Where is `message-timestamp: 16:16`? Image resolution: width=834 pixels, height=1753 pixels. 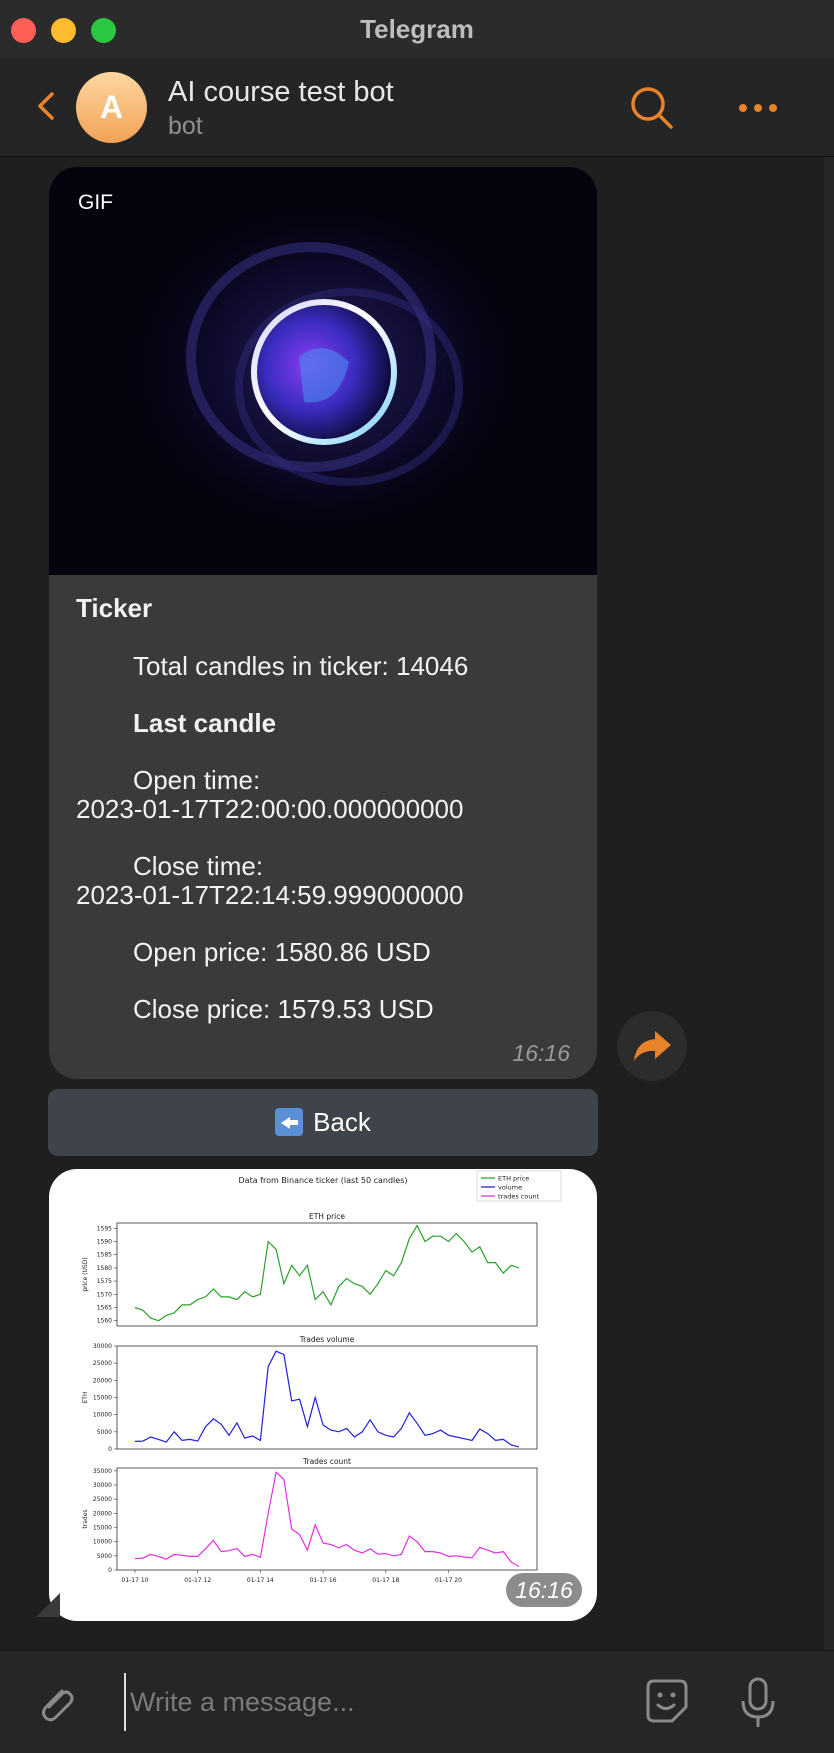 message-timestamp: 16:16 is located at coordinates (541, 1053).